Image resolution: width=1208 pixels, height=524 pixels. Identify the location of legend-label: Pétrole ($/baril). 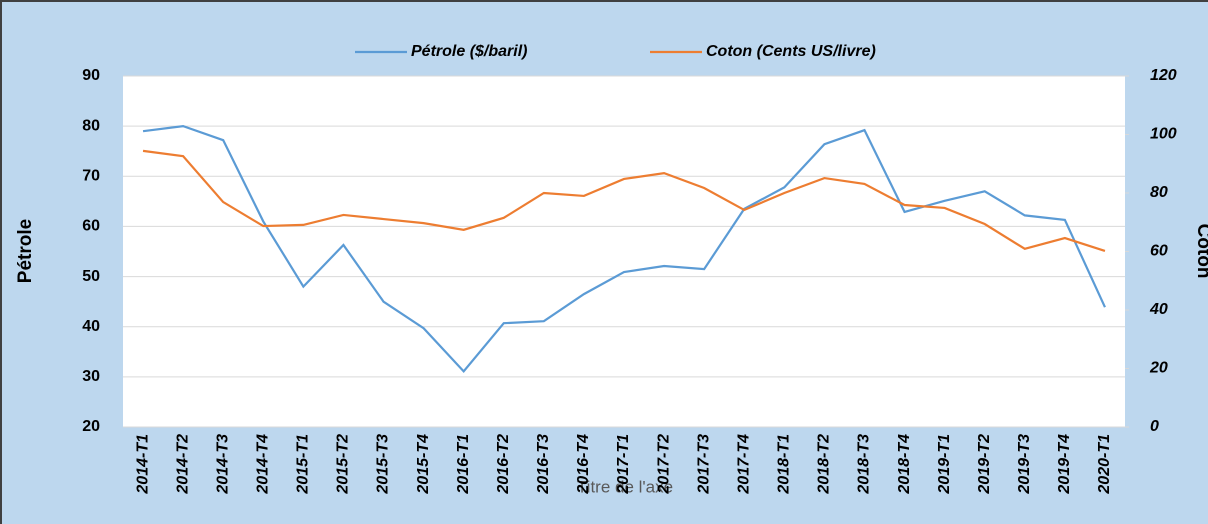
(469, 51).